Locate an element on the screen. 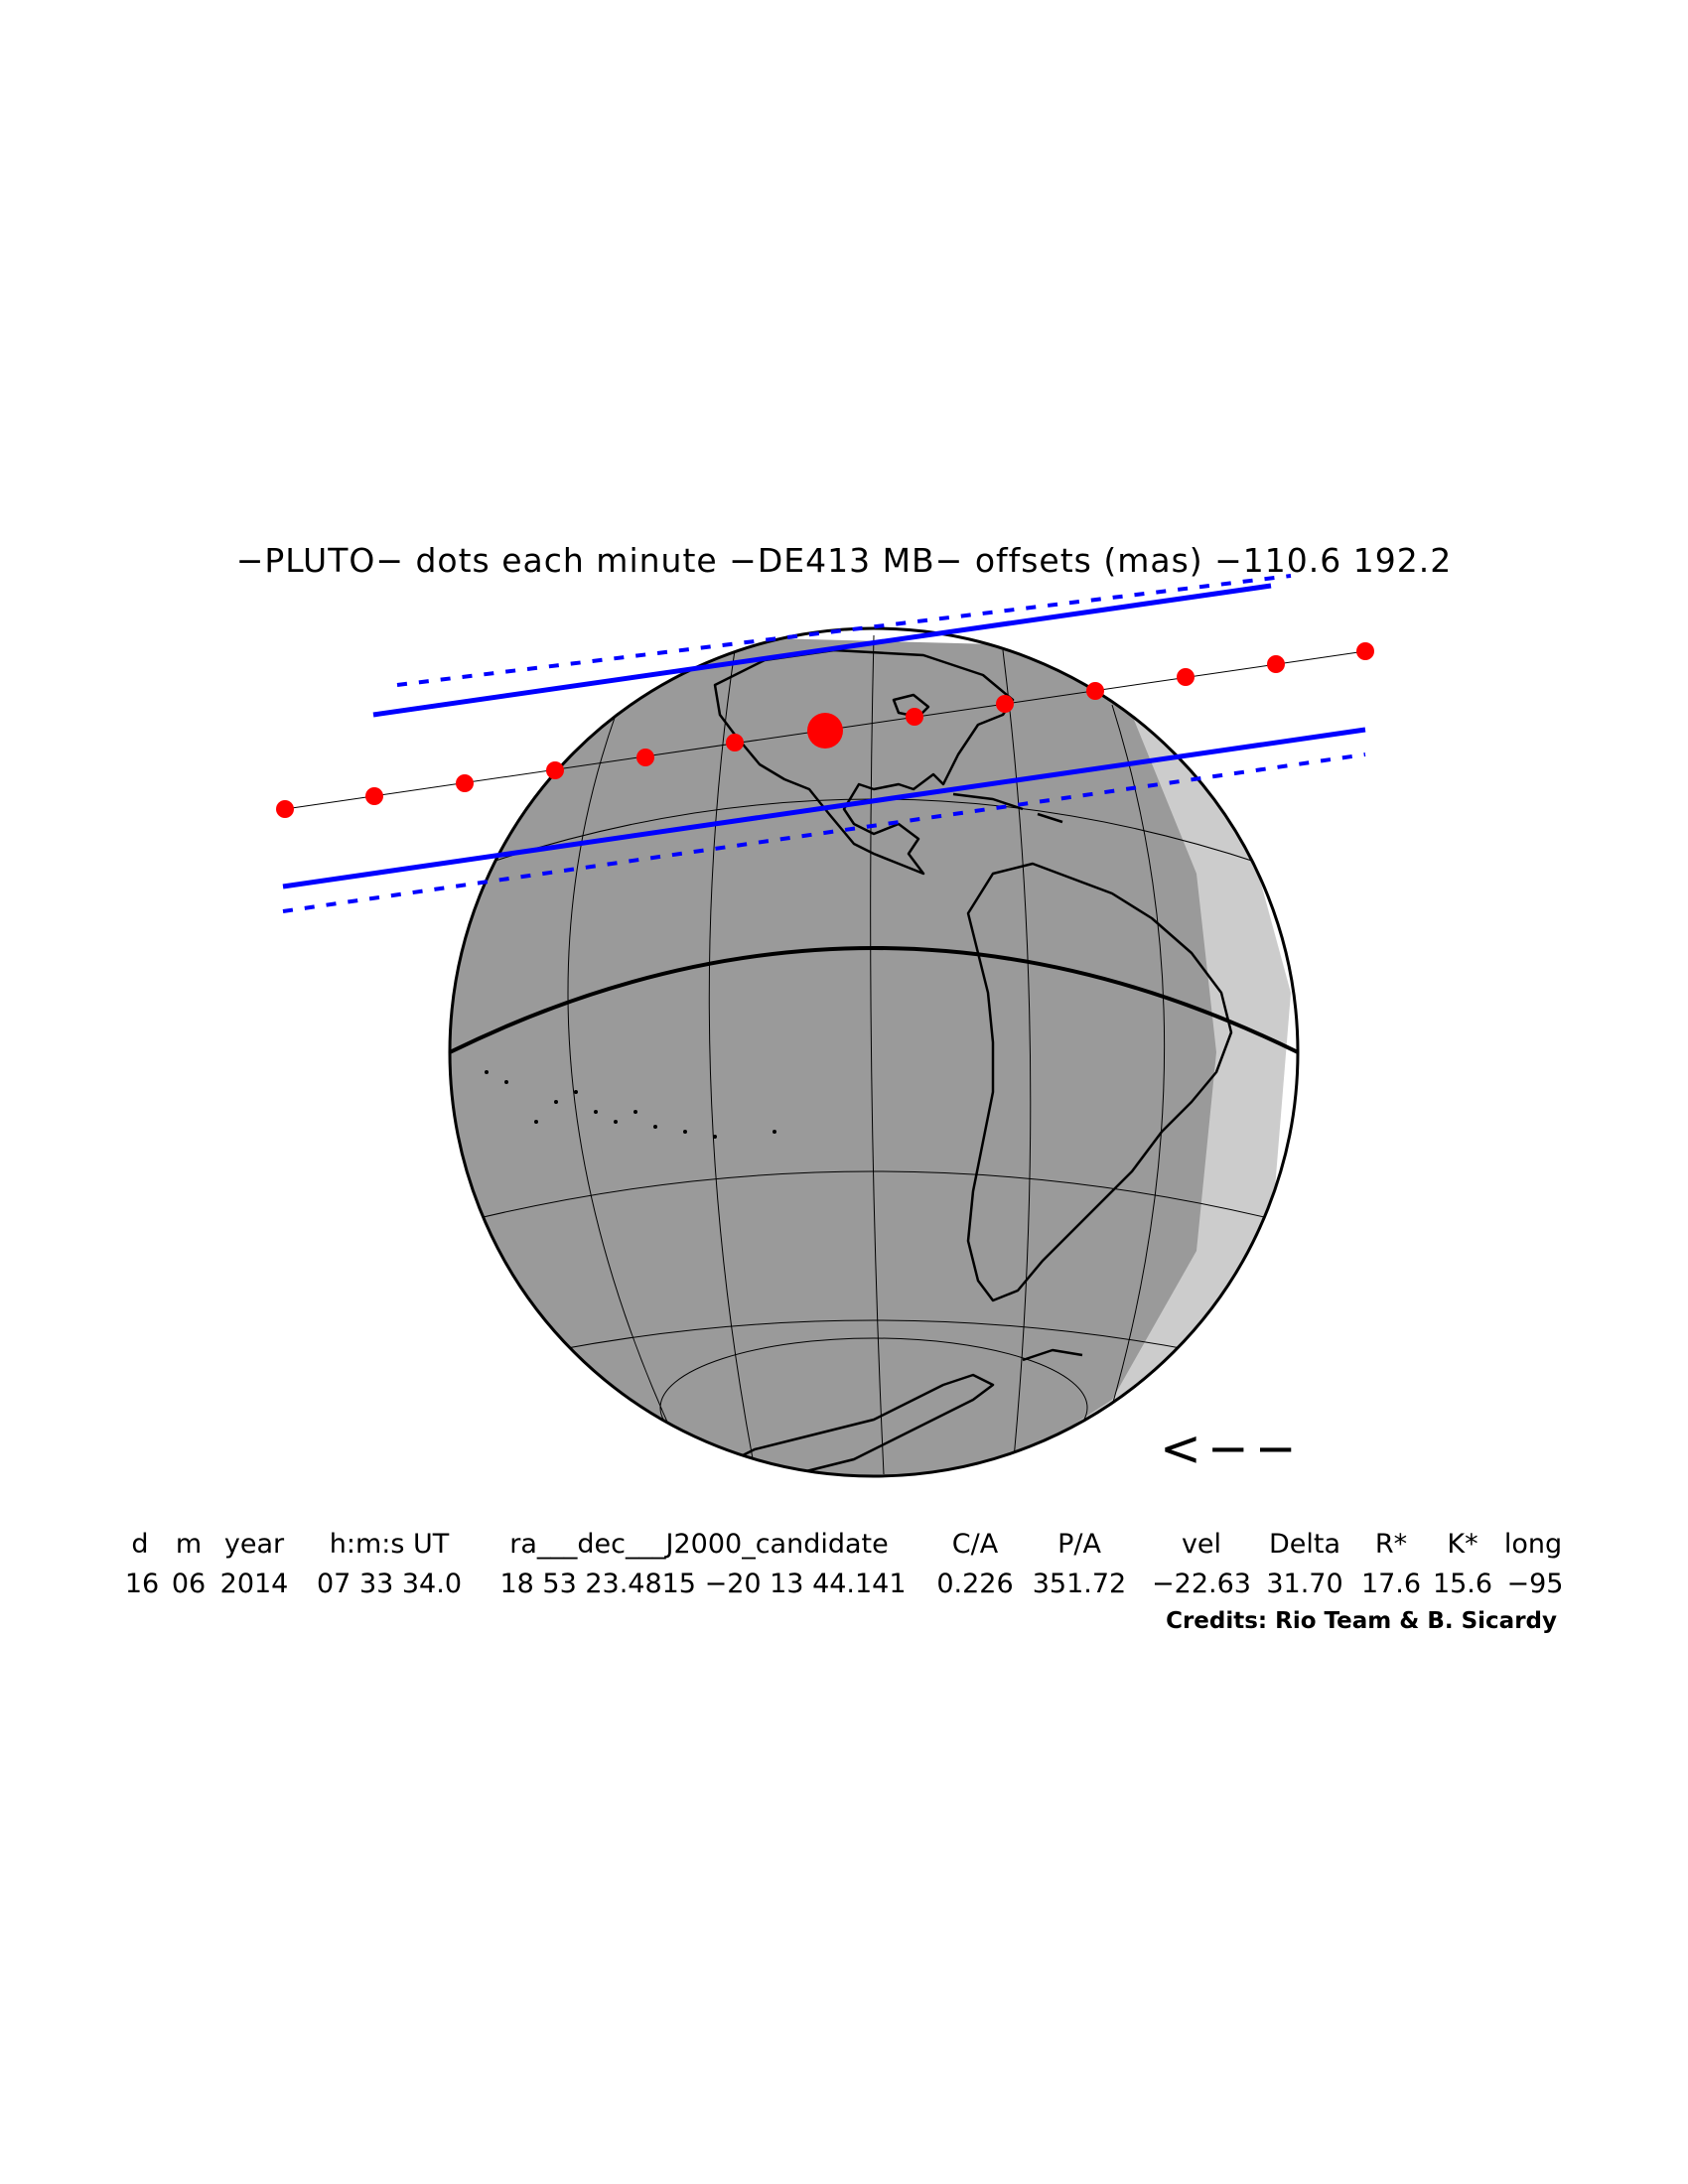  motion-direction-arrow: <−− is located at coordinates (1231, 1448).